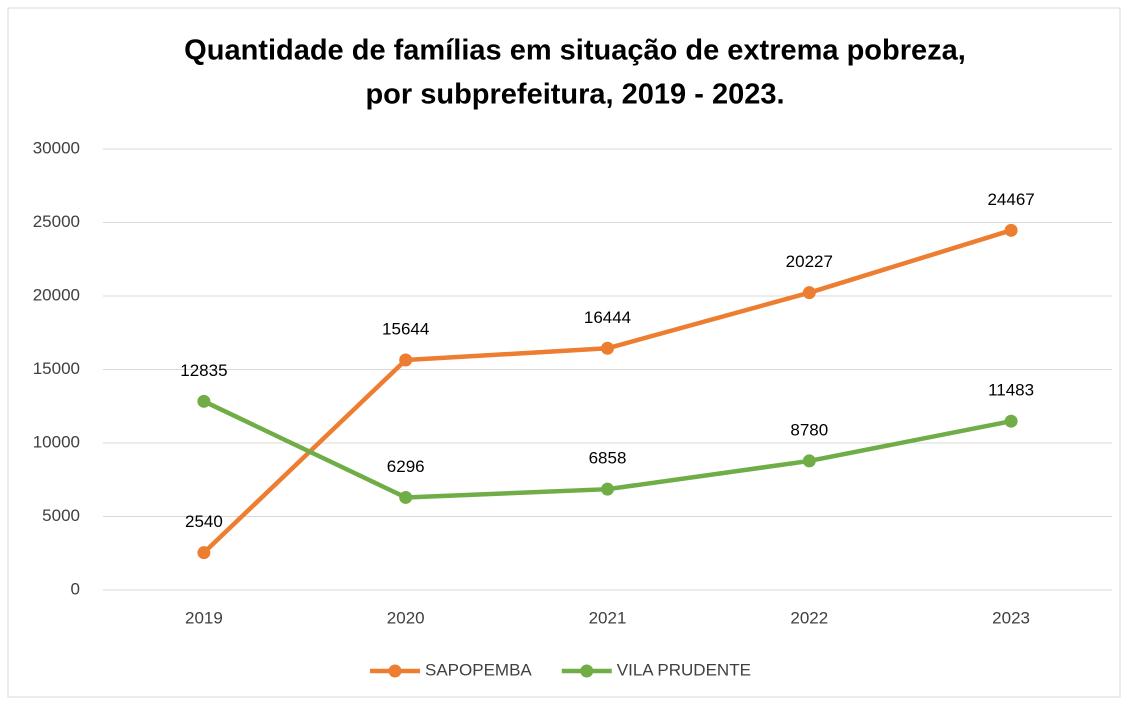  Describe the element at coordinates (607, 317) in the screenshot. I see `data-label: 16444` at that location.